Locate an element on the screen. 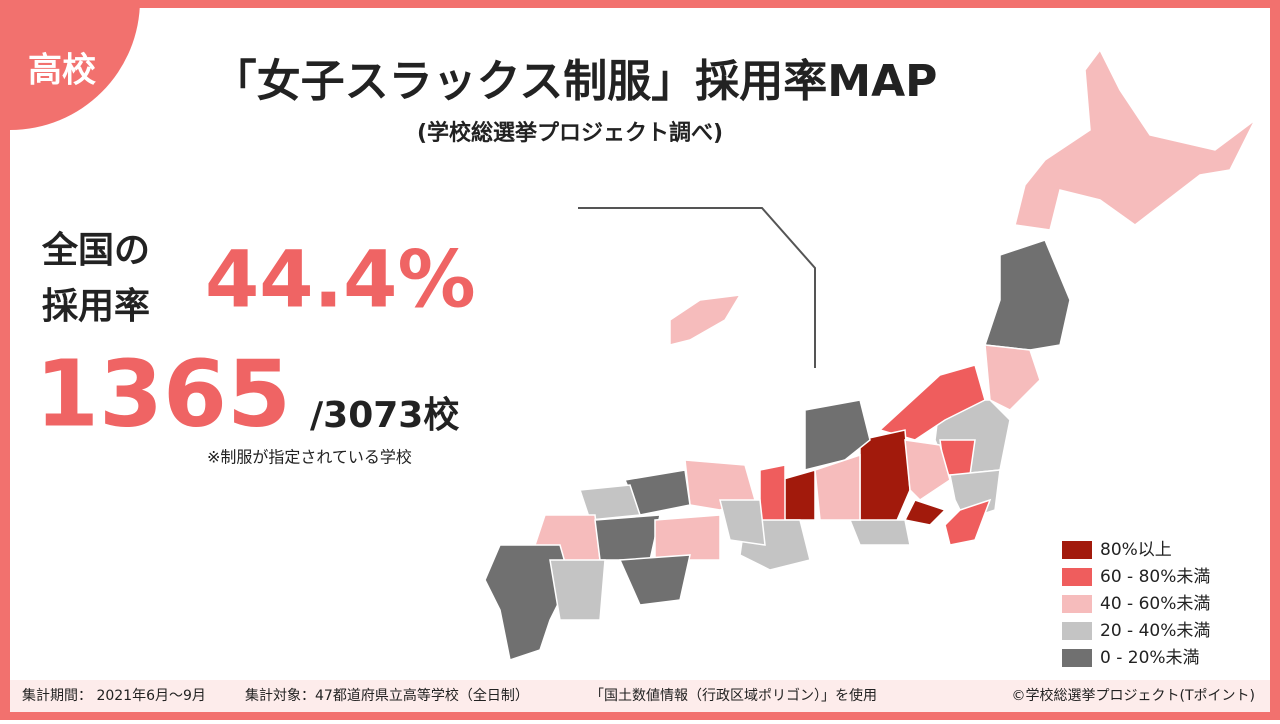  subtitle: (学校総選挙プロジェクト調べ) is located at coordinates (570, 133).